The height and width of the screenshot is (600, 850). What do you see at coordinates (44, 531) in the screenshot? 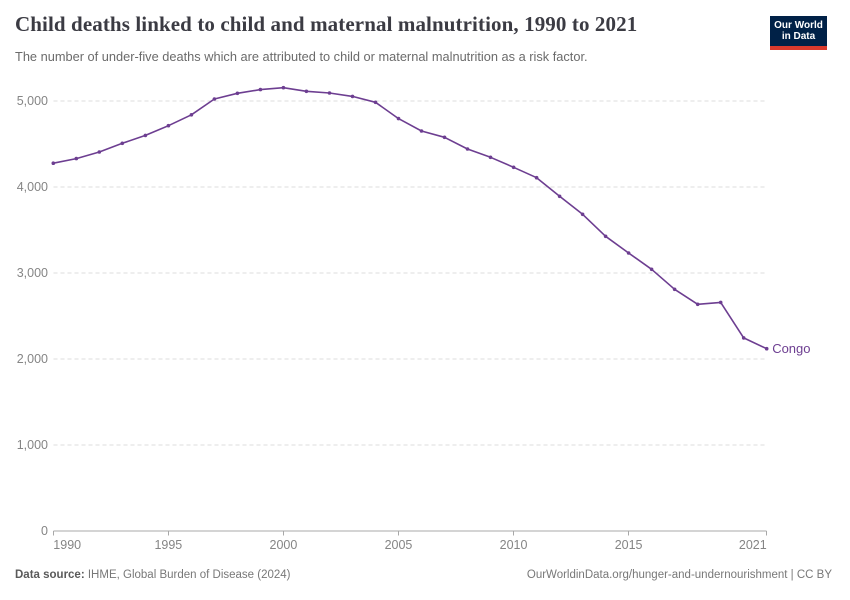
I see `y-axis-label: 0` at bounding box center [44, 531].